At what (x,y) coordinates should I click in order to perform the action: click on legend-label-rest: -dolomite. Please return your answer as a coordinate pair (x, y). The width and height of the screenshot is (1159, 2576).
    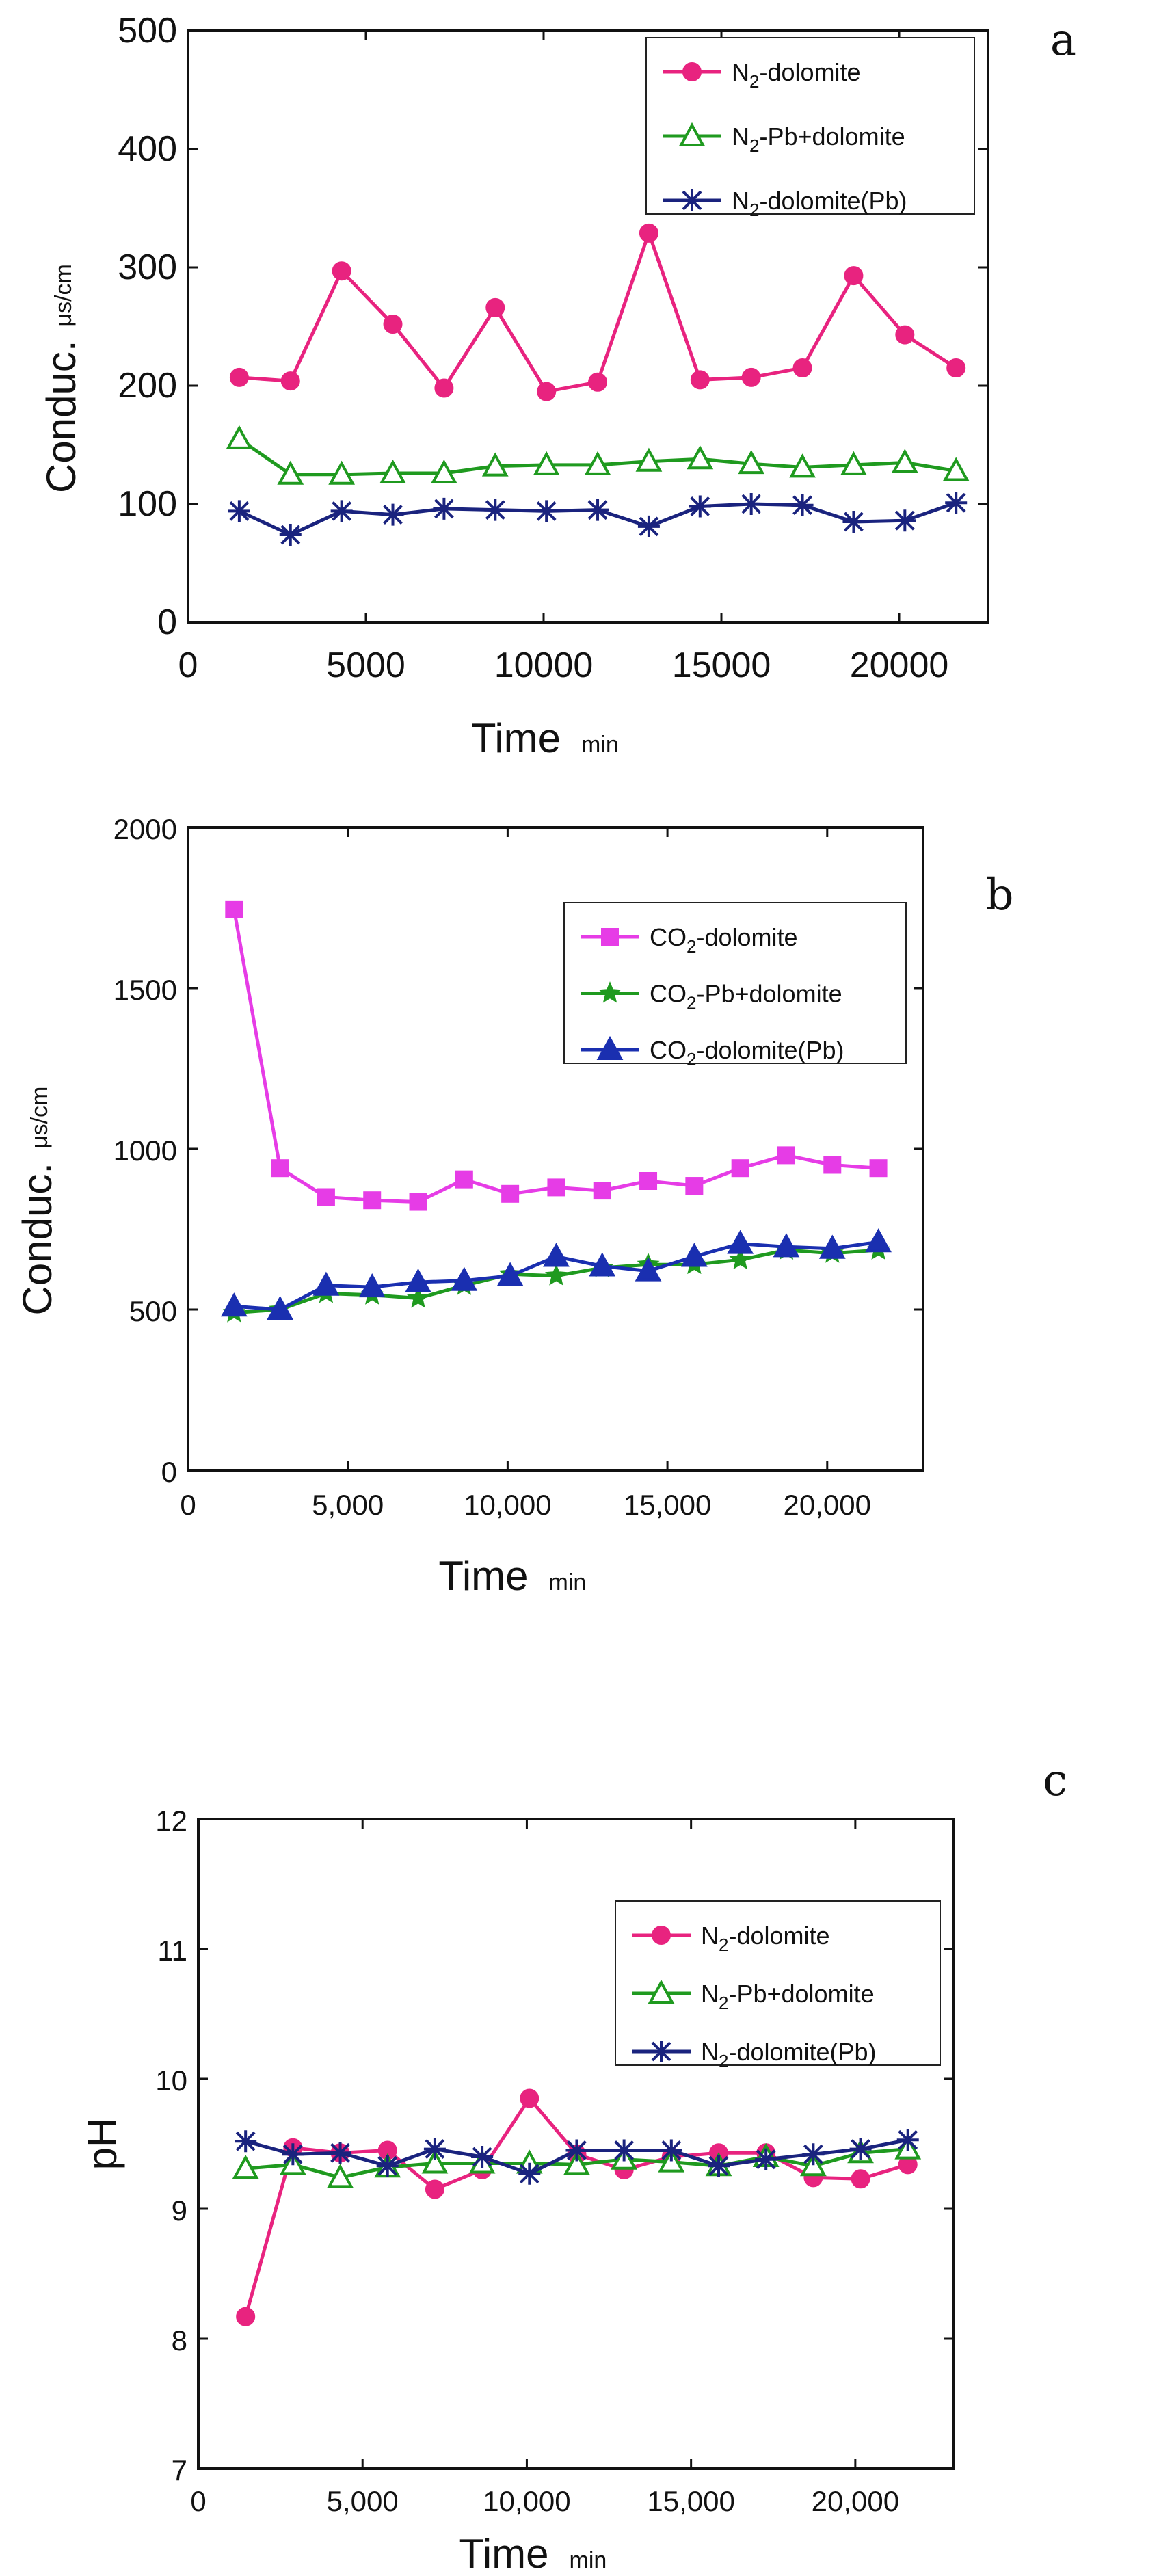
    Looking at the image, I should click on (809, 72).